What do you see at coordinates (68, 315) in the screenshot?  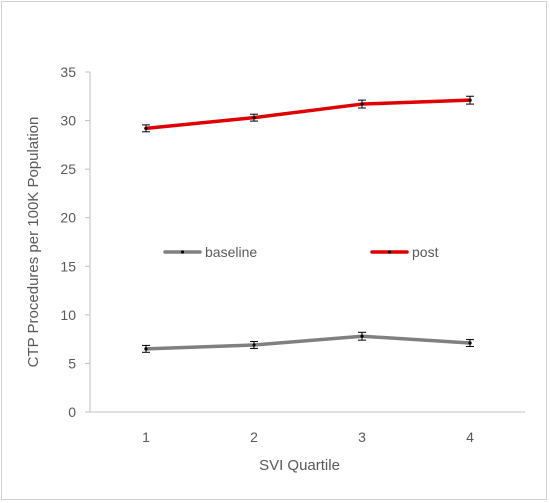 I see `y-tick-label: 10` at bounding box center [68, 315].